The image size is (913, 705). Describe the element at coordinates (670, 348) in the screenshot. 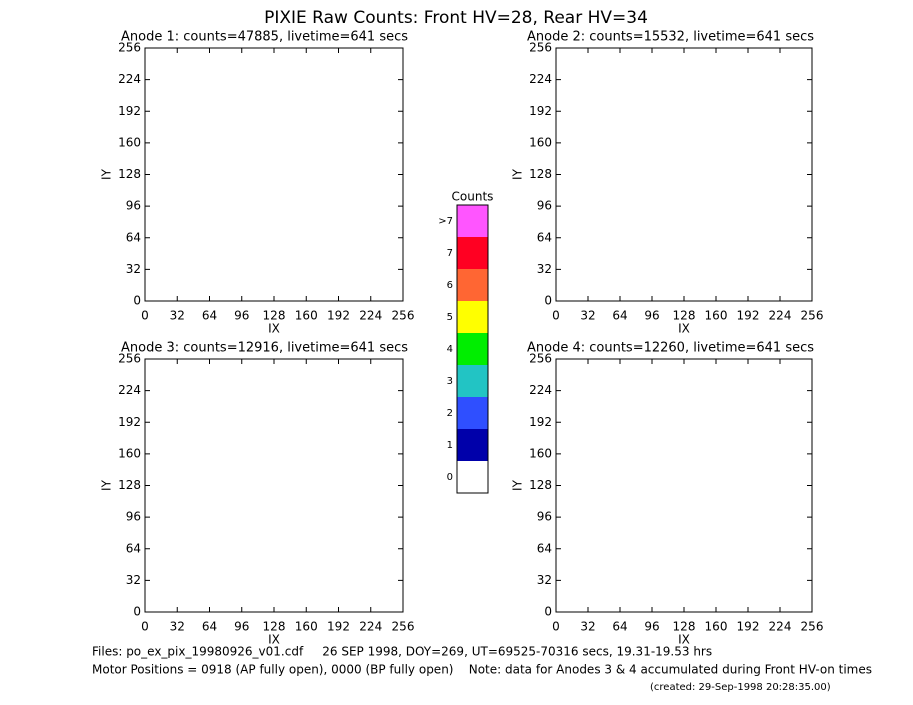

I see `panel-title: Anode 4: counts=12260, livetime=641 secs` at that location.